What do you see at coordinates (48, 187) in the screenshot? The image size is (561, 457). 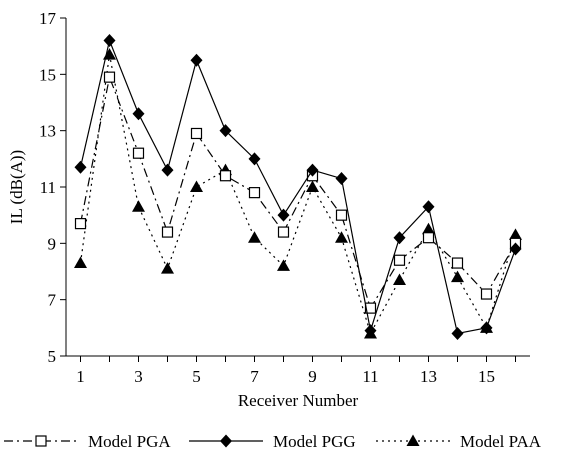 I see `y-tick-label: 11` at bounding box center [48, 187].